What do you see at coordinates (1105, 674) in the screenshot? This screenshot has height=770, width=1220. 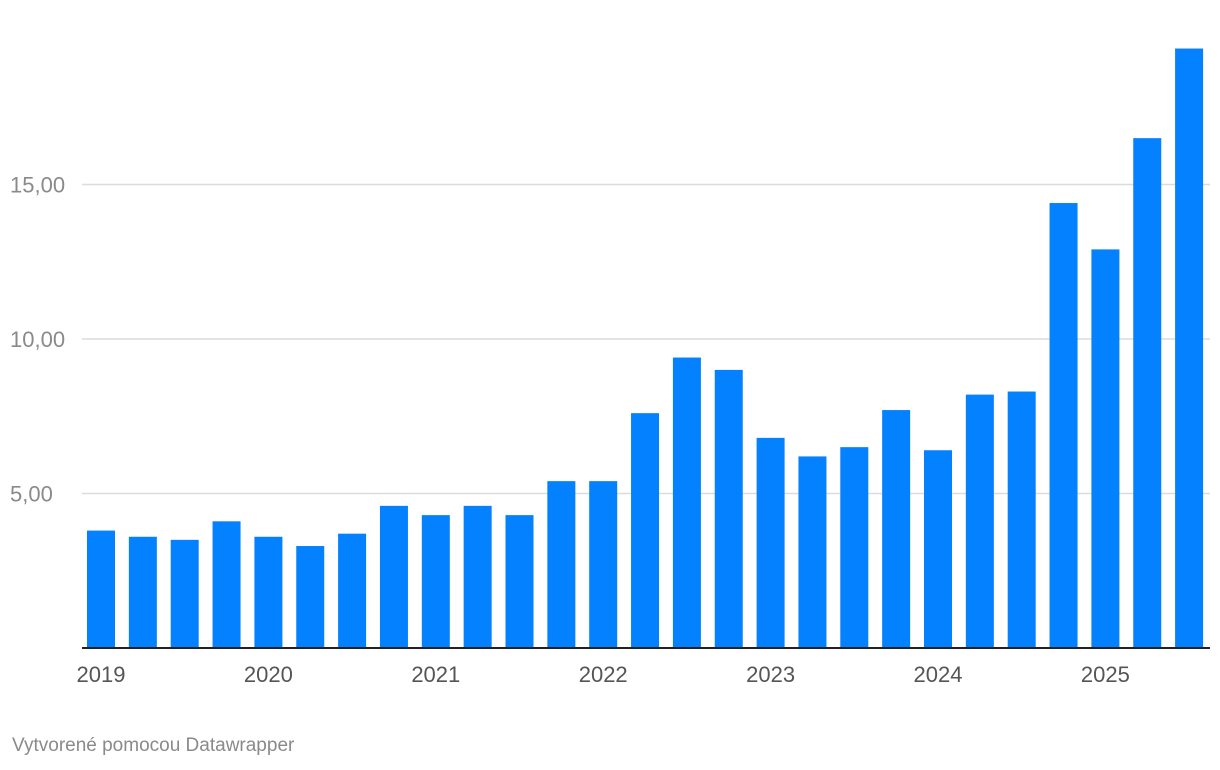 I see `x-tick-label: 2025` at bounding box center [1105, 674].